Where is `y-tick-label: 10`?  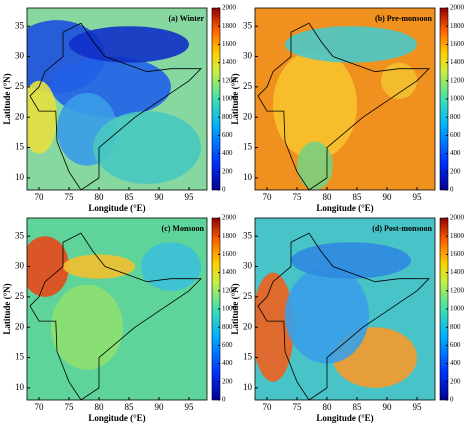 y-tick-label: 10 is located at coordinates (248, 387).